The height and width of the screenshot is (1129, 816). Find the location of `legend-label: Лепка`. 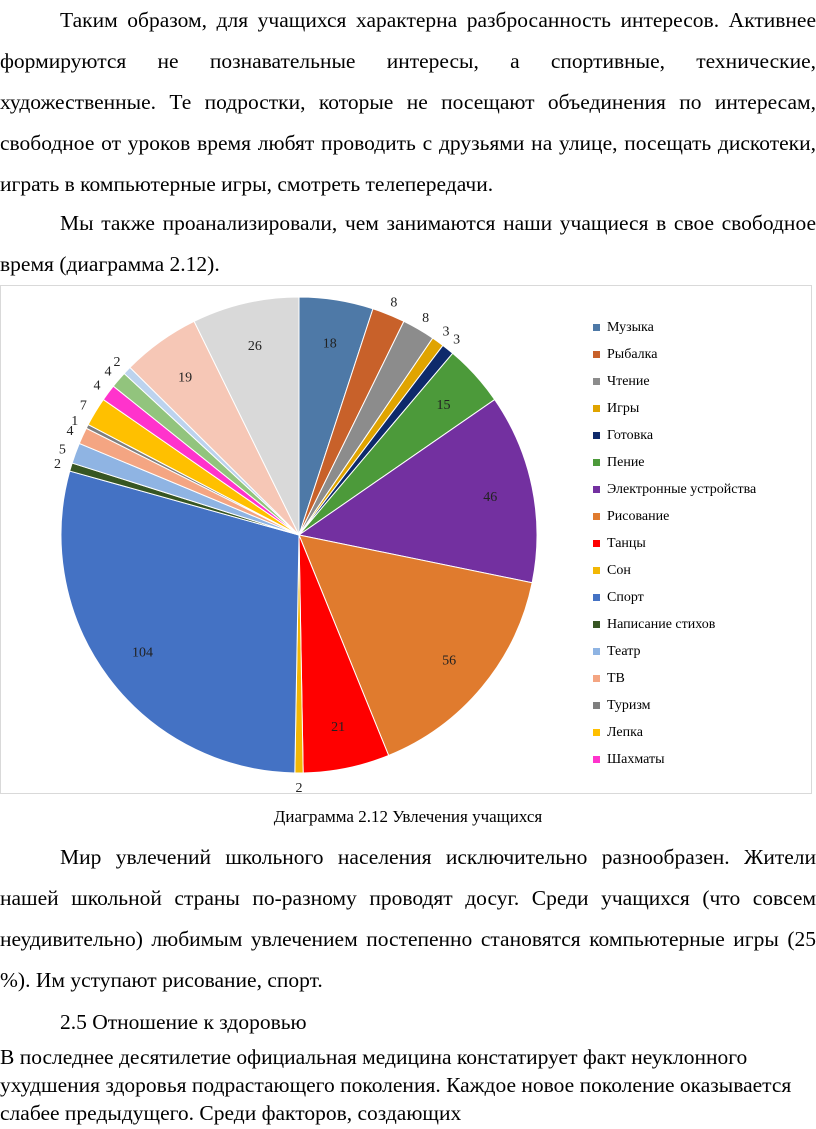

legend-label: Лепка is located at coordinates (625, 732).